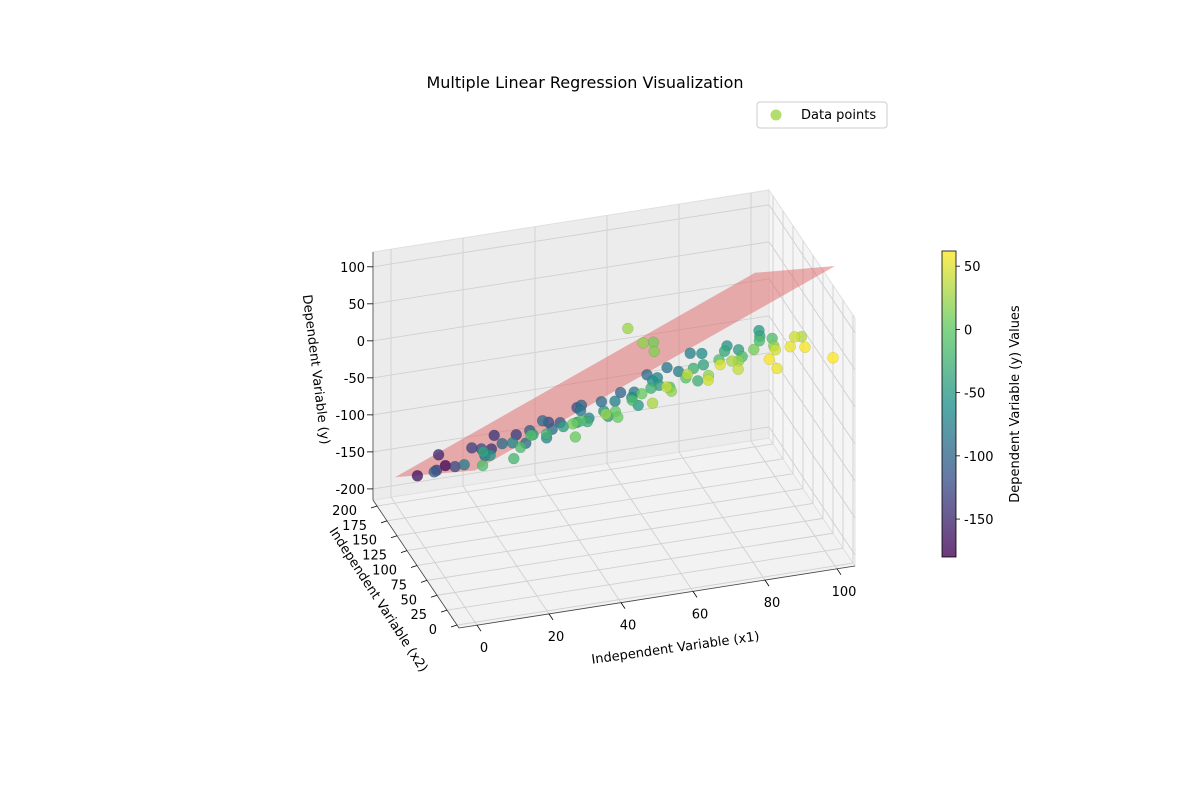 The width and height of the screenshot is (1200, 800). Describe the element at coordinates (979, 457) in the screenshot. I see `colorbar-tick-label: -100` at that location.